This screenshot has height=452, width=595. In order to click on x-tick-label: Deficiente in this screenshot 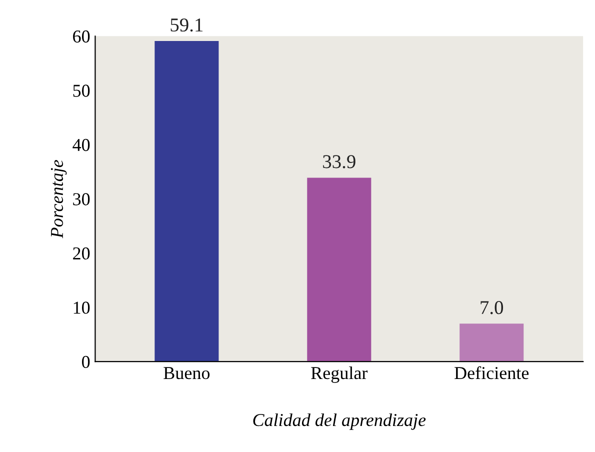, I will do `click(491, 373)`.